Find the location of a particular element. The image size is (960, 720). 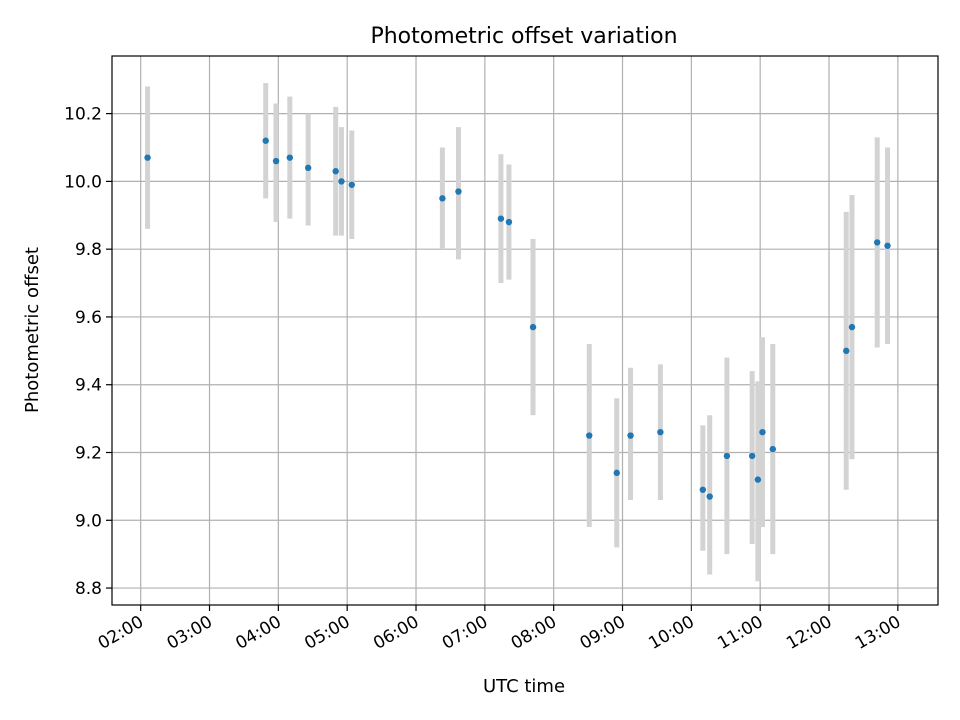

x-tick-label: 04:00 is located at coordinates (258, 633).